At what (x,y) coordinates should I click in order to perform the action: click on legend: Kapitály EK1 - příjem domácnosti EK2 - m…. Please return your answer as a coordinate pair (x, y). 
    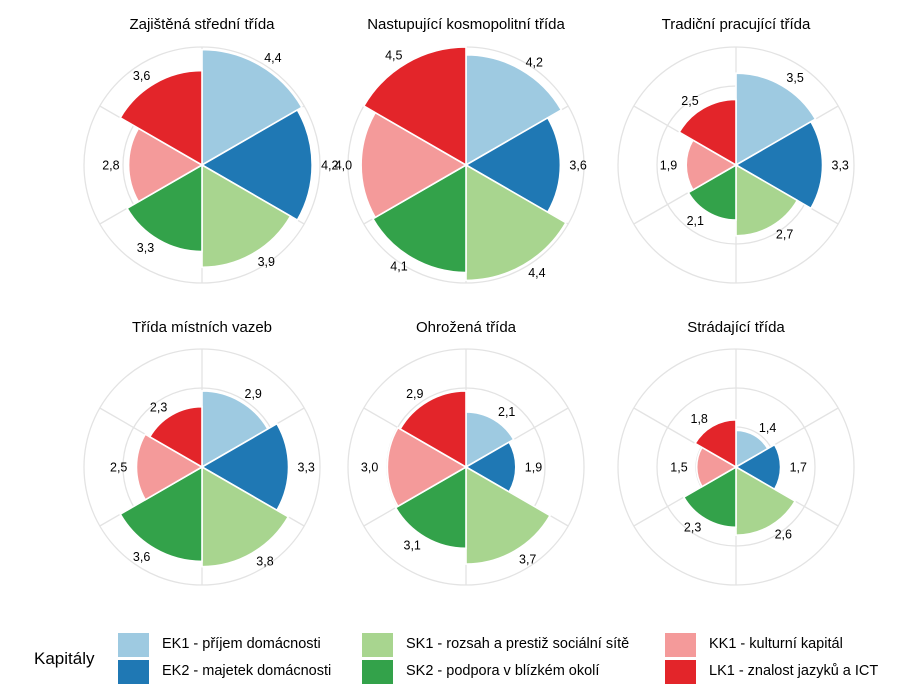
    Looking at the image, I should click on (461, 656).